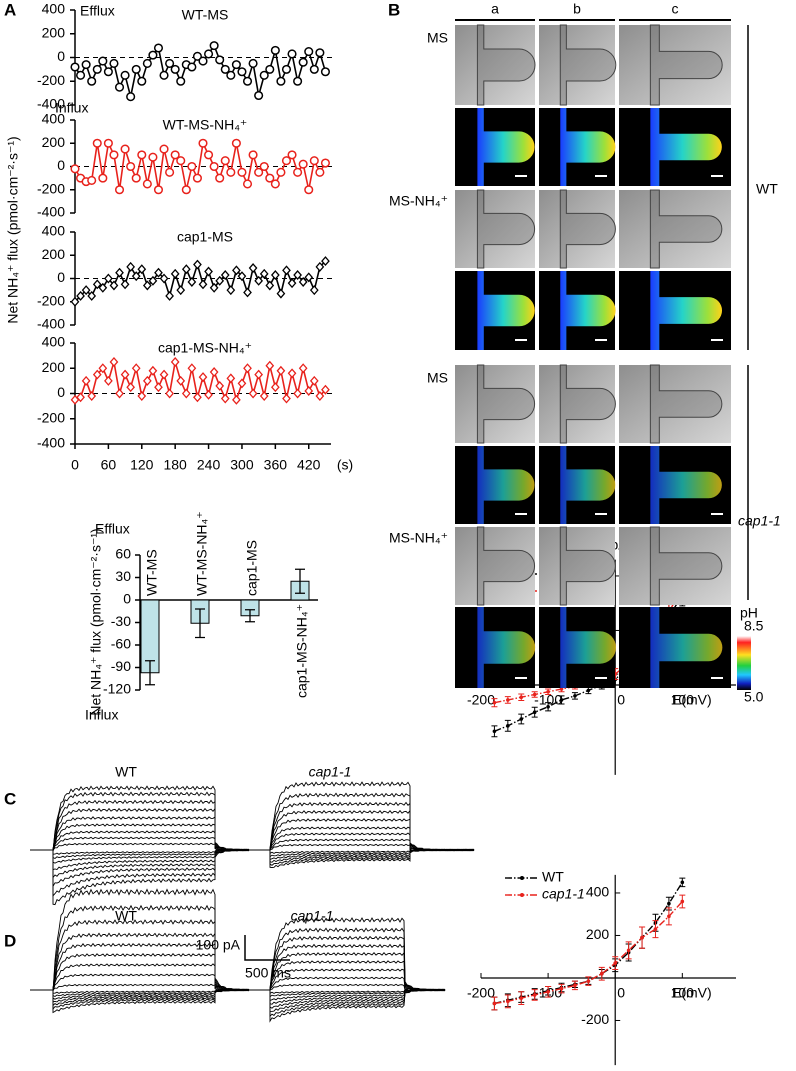 The height and width of the screenshot is (1071, 796). What do you see at coordinates (123, 576) in the screenshot?
I see `y-tick-label: 30` at bounding box center [123, 576].